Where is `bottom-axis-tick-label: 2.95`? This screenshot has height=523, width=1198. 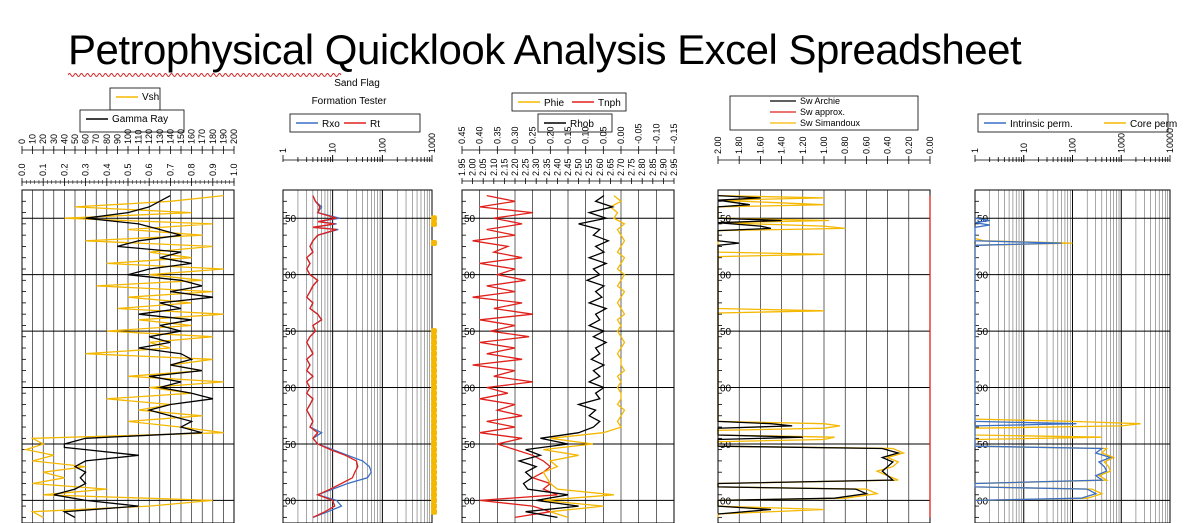
bottom-axis-tick-label: 2.95 is located at coordinates (674, 167).